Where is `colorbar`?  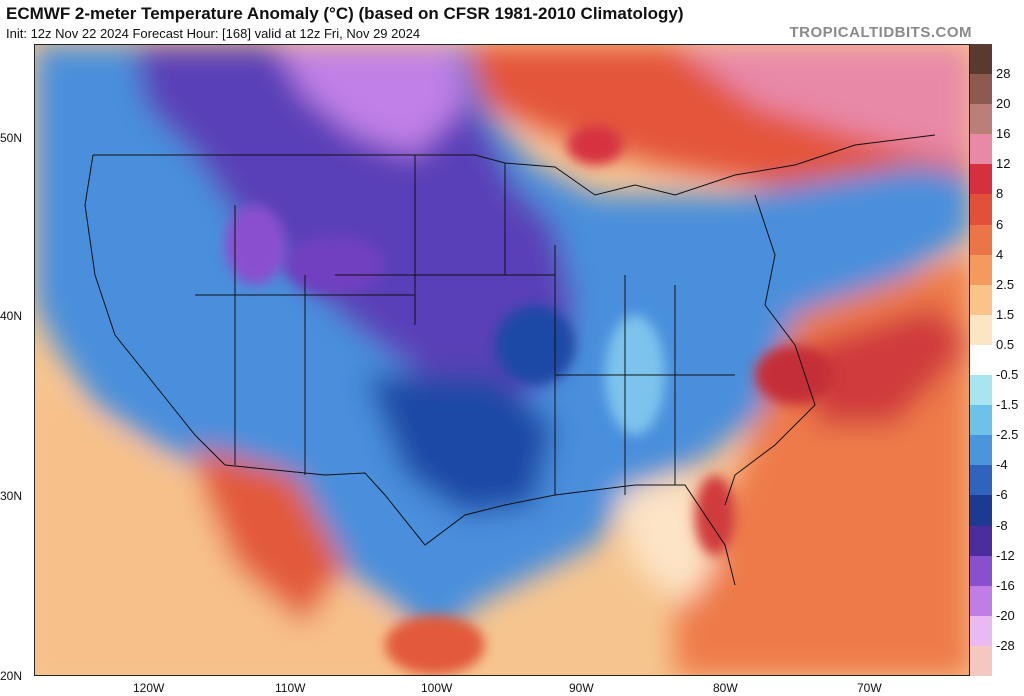 colorbar is located at coordinates (981, 360).